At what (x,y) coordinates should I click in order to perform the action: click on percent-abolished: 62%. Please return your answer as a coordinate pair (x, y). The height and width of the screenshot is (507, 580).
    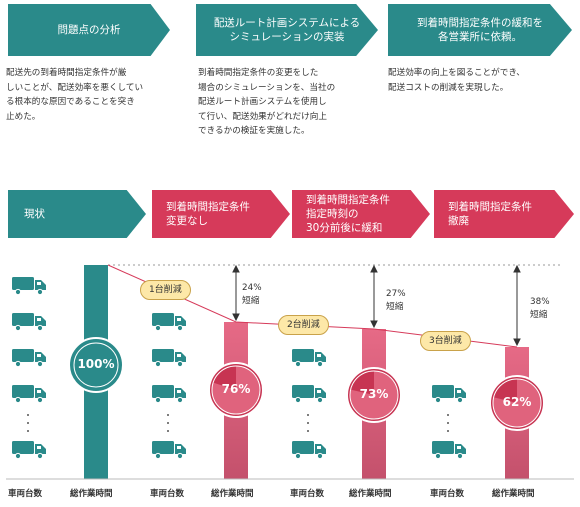
    Looking at the image, I should click on (517, 402).